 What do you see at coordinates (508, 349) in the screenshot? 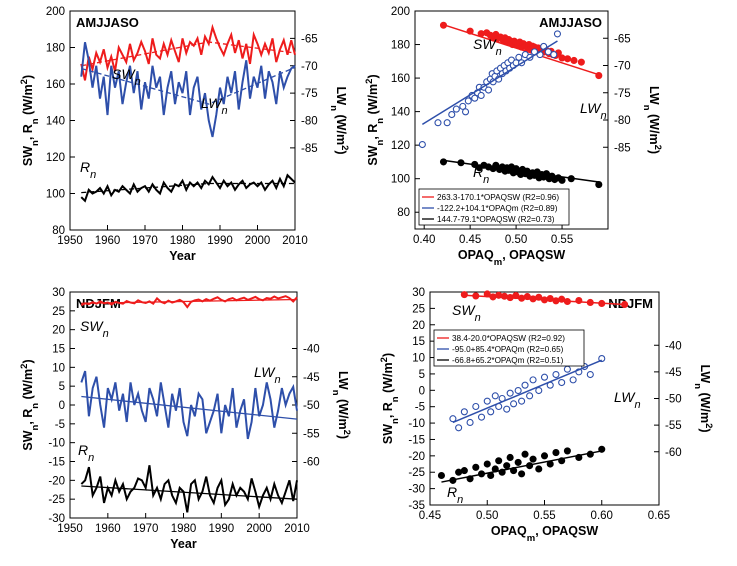
I see `legend-entry: -95.0+85.4*OPAQm (R2=0.65)` at bounding box center [508, 349].